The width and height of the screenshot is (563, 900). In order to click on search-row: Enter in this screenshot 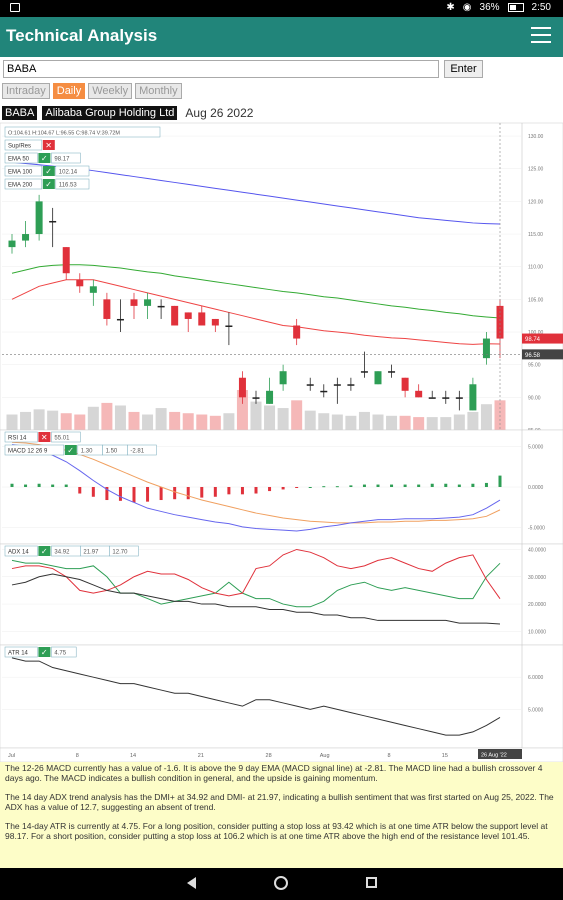, I will do `click(281, 69)`.